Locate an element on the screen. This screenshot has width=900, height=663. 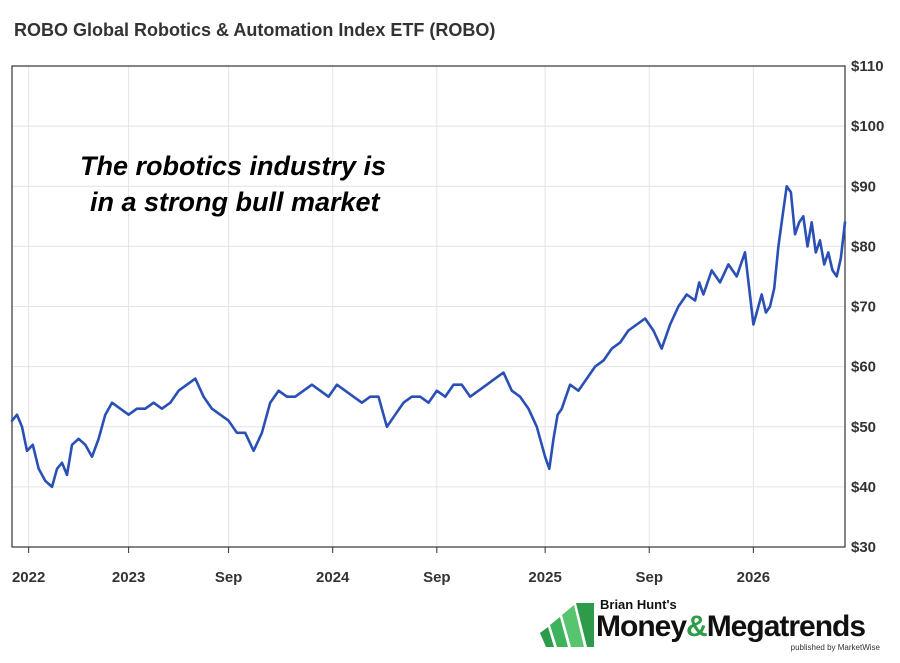
logo-megatrends: Megatrends is located at coordinates (786, 626).